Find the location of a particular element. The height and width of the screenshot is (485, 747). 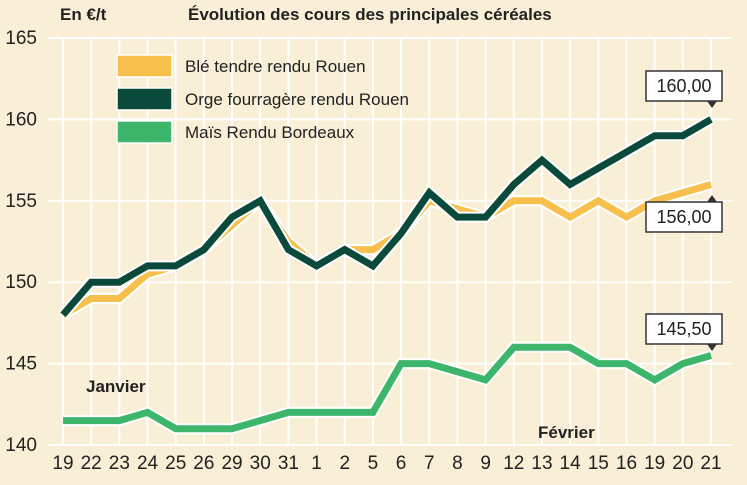

y-tick-label: 140 is located at coordinates (21, 445).